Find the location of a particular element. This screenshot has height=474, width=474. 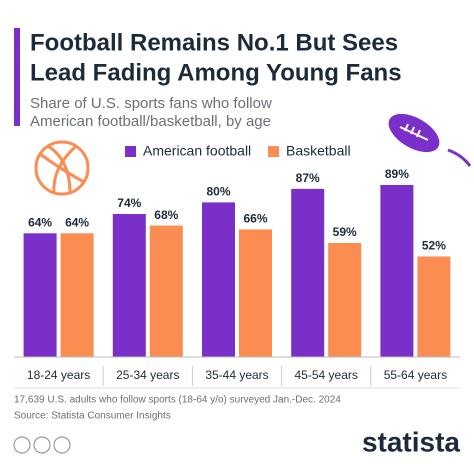

x-tick-label: 25-34 years is located at coordinates (147, 375).